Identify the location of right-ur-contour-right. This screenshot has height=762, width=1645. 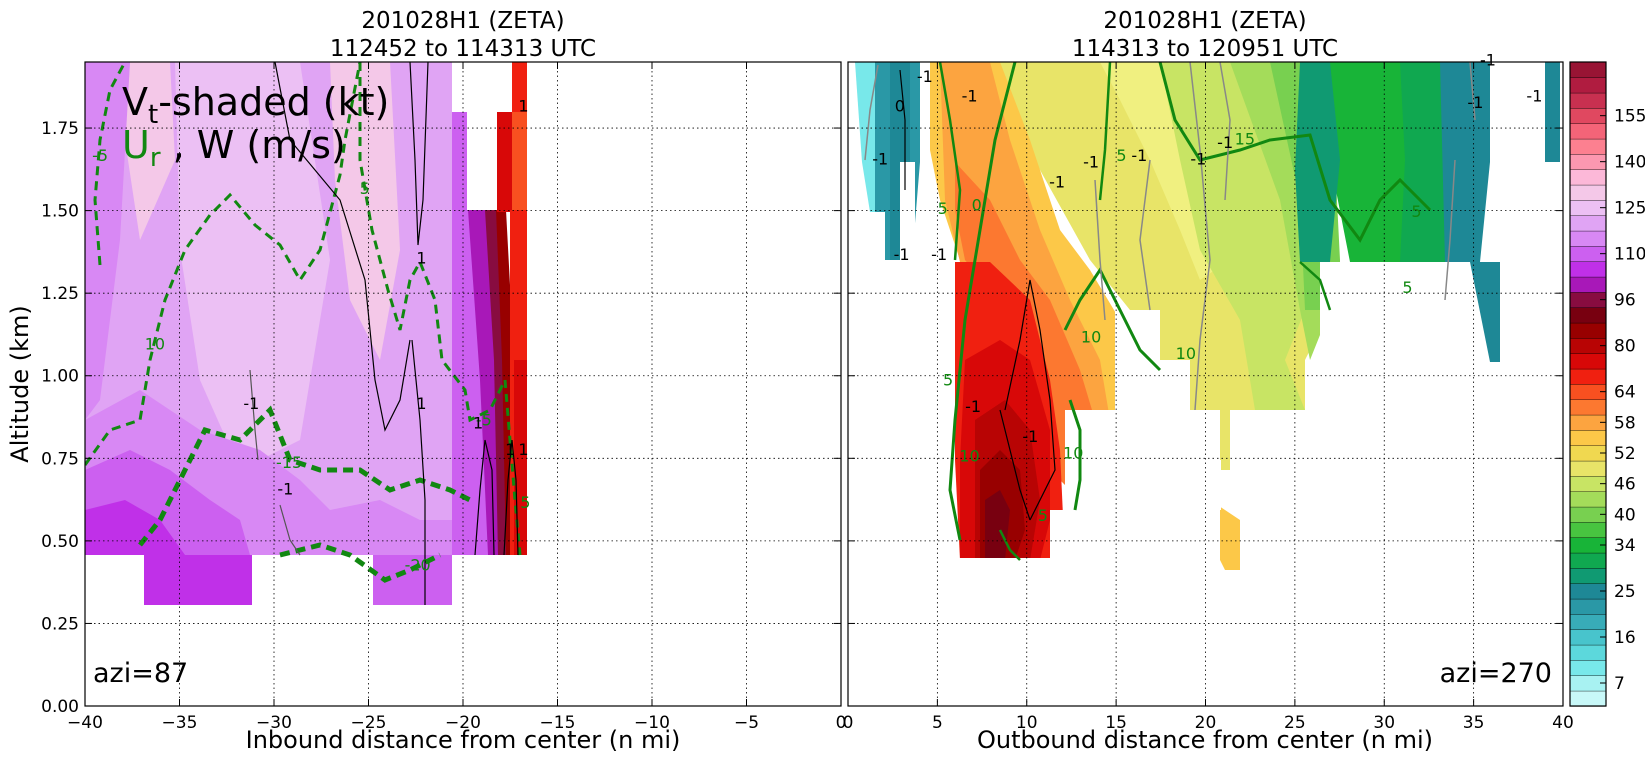
(1315, 286).